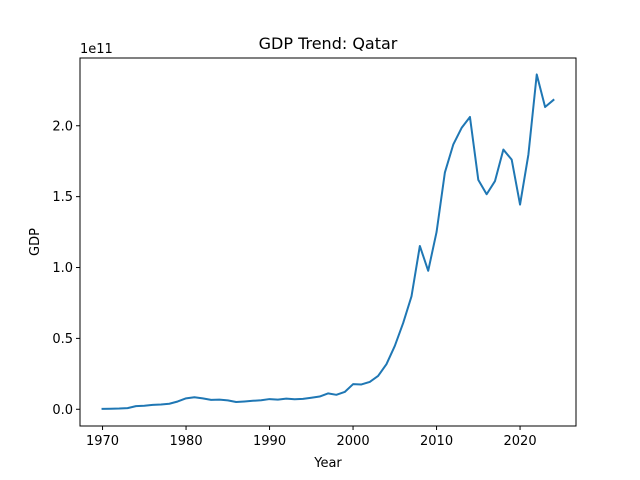 This screenshot has width=640, height=480. Describe the element at coordinates (35, 242) in the screenshot. I see `y-axis-label: GDP` at that location.